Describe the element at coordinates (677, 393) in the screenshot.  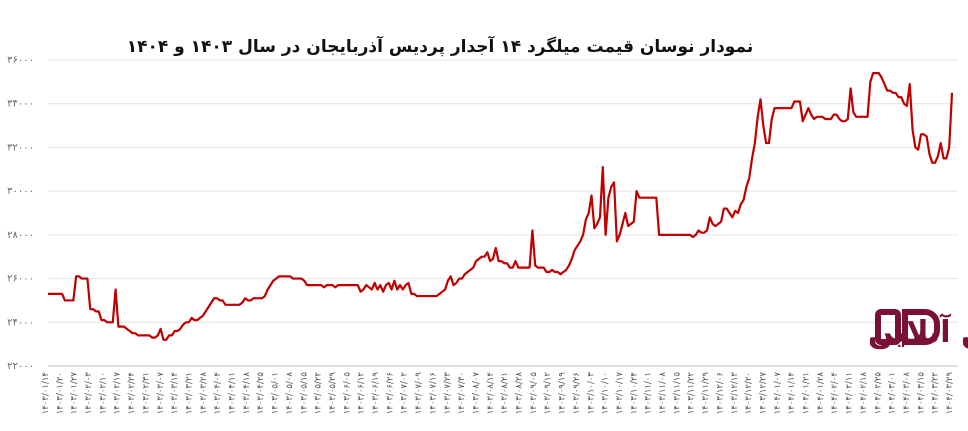
I see `x-tick-label: ۱۴۰۳/۱۱/۱۵` at that location.